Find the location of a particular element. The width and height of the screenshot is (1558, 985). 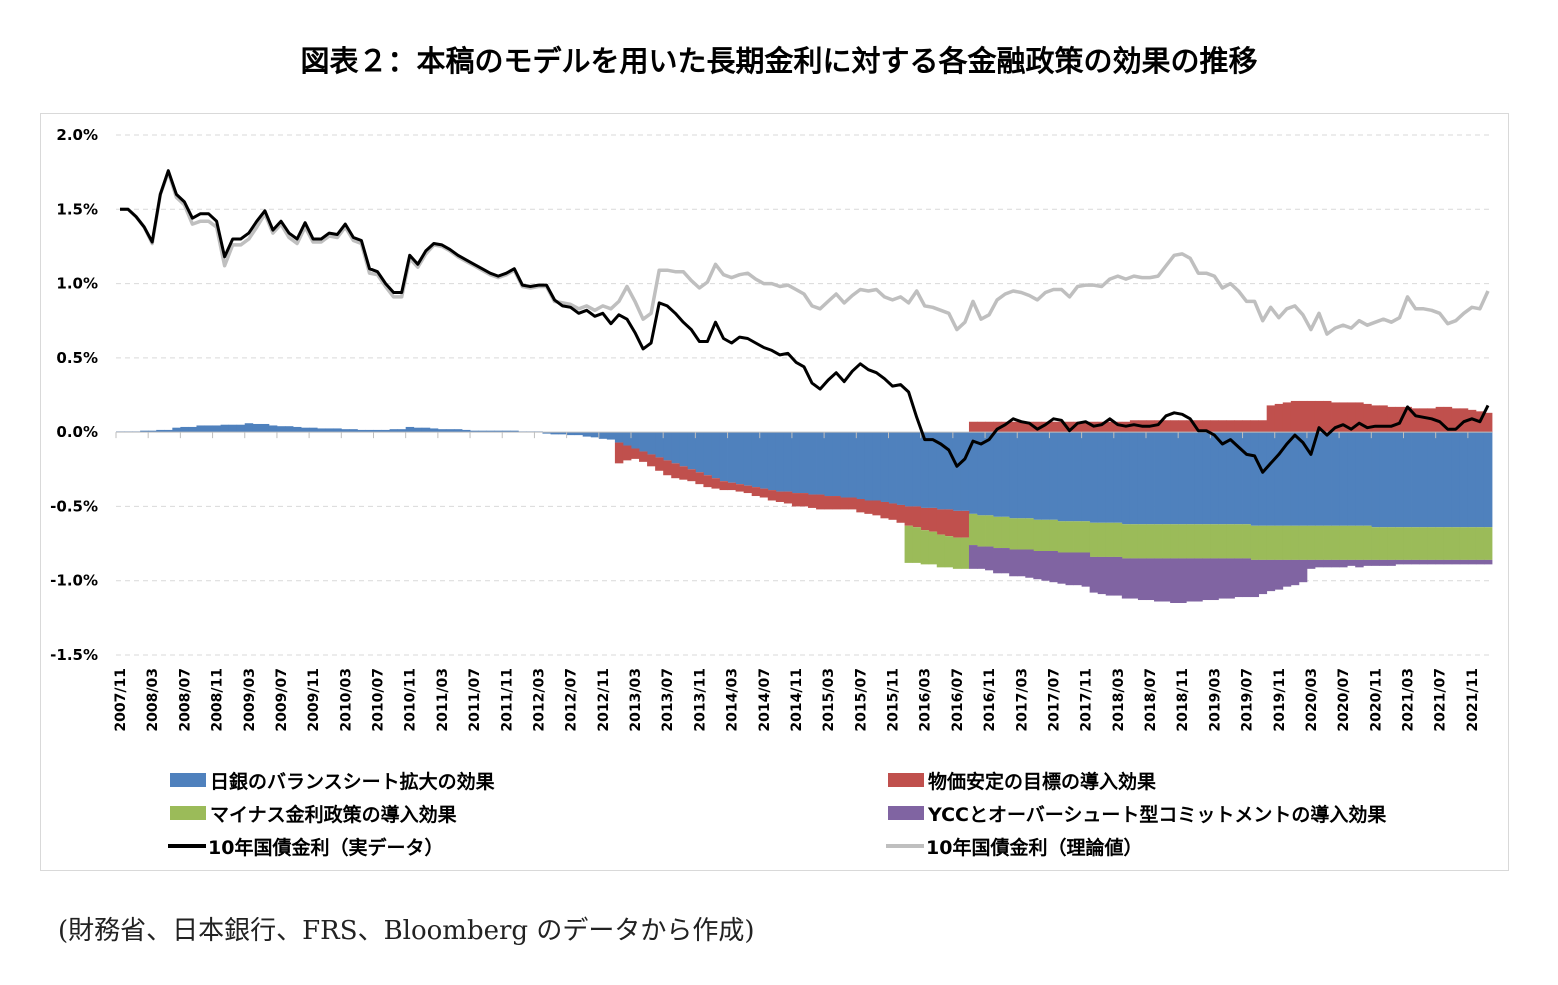

x-tick-label: 2017/07 is located at coordinates (1054, 700).